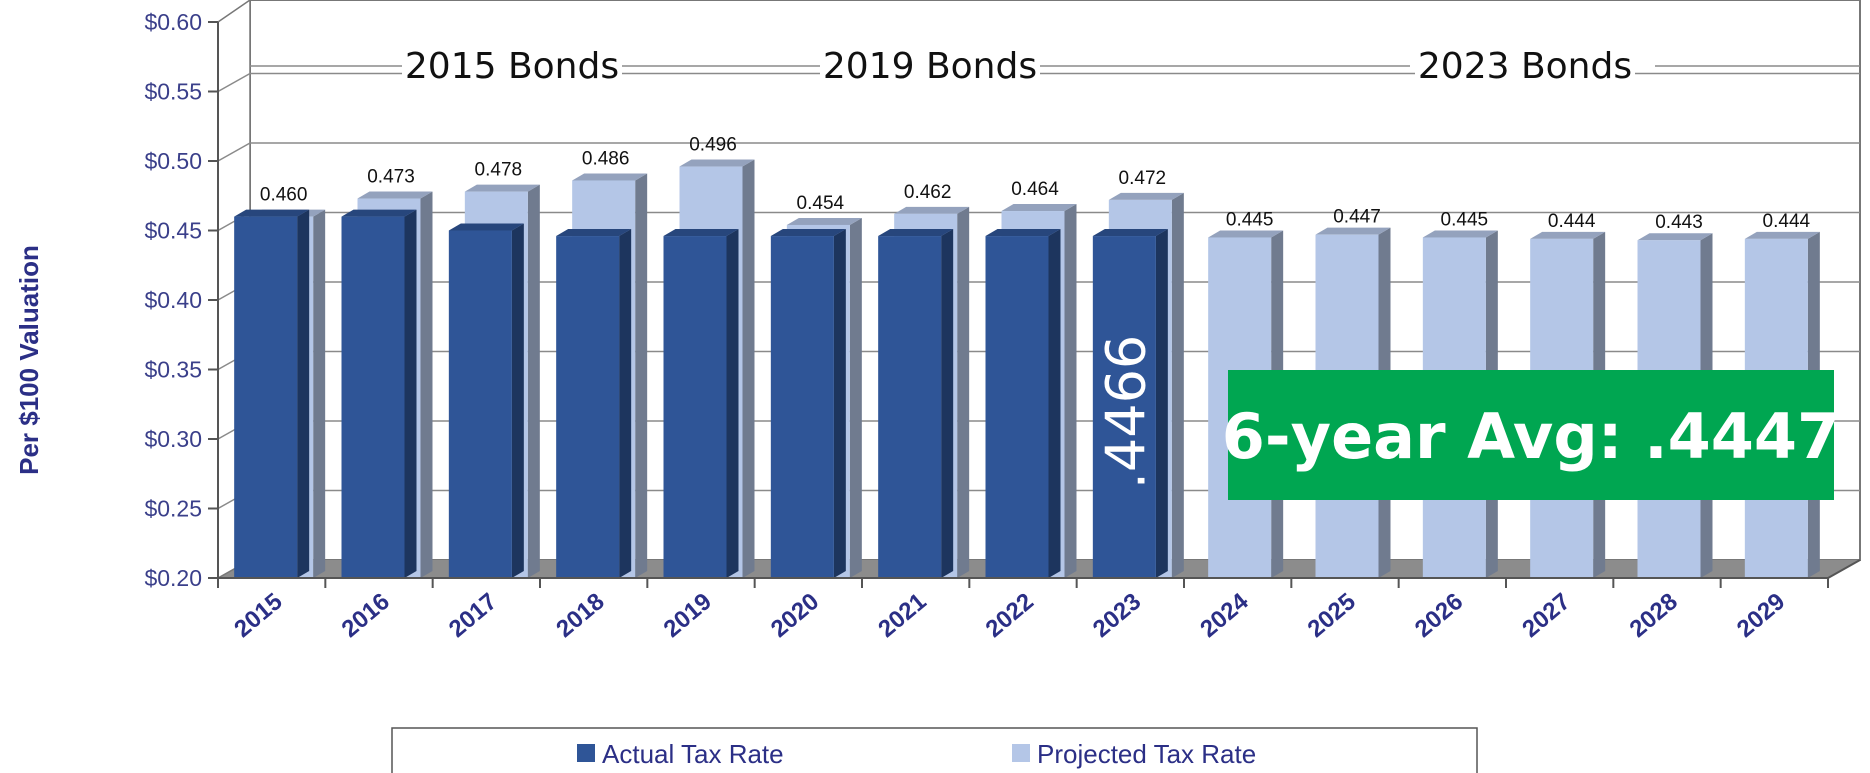  What do you see at coordinates (512, 66) in the screenshot?
I see `bond-label: 2015 Bonds` at bounding box center [512, 66].